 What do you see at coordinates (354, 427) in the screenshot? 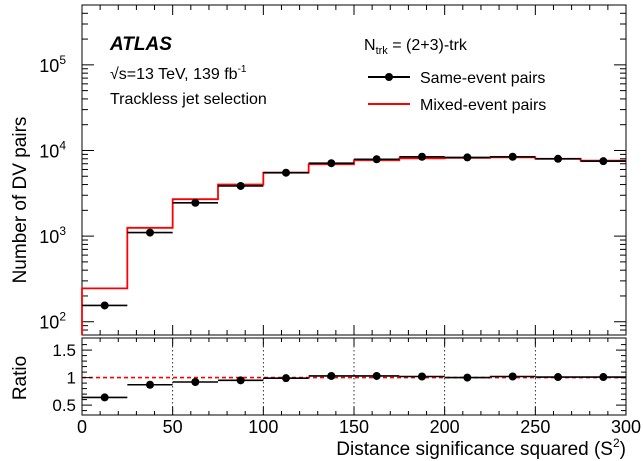
I see `x-tick-label: 150` at bounding box center [354, 427].